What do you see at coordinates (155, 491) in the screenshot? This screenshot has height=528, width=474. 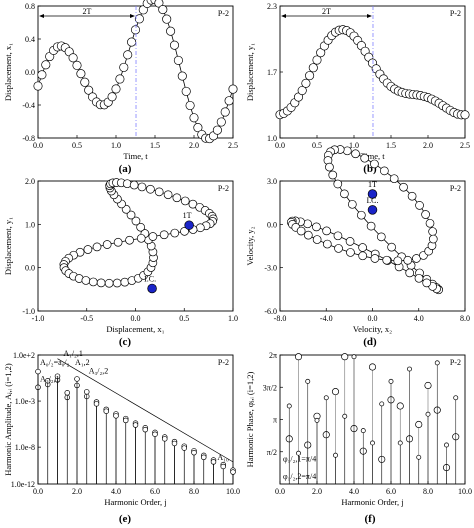 I see `x-tick-label-e: 6.0` at bounding box center [155, 491].